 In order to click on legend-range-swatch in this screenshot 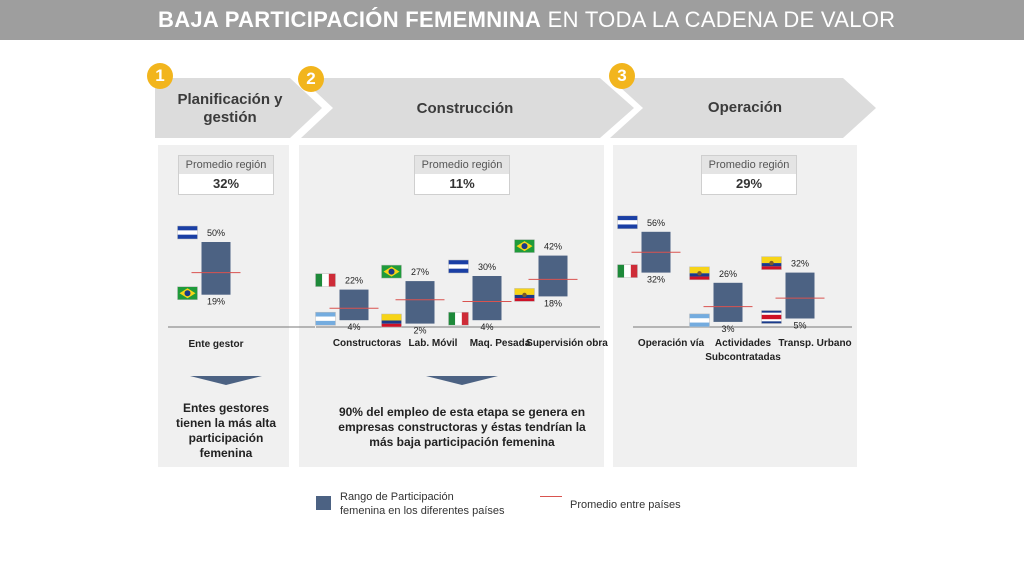, I will do `click(323, 503)`.